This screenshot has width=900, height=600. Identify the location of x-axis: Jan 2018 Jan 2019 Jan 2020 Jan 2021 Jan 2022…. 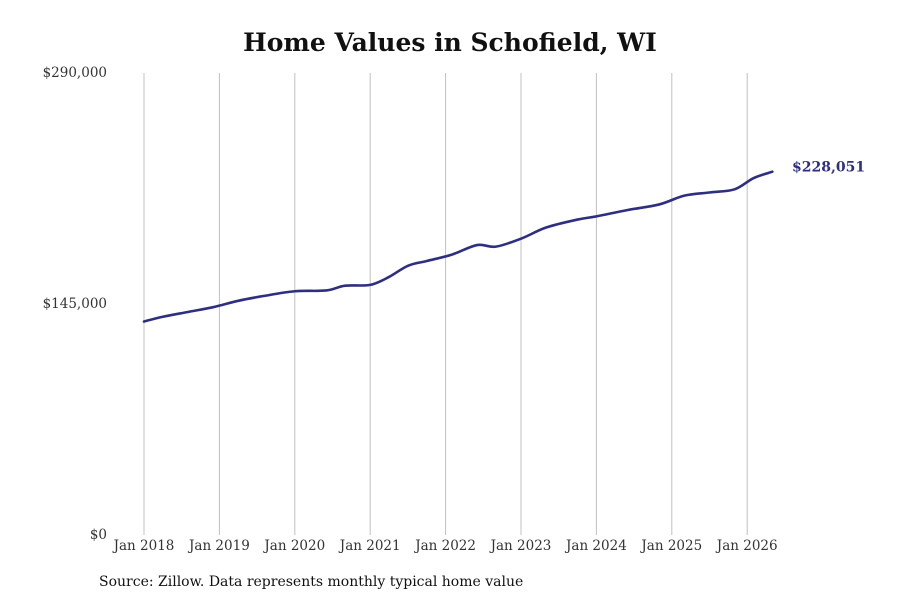
(445, 546).